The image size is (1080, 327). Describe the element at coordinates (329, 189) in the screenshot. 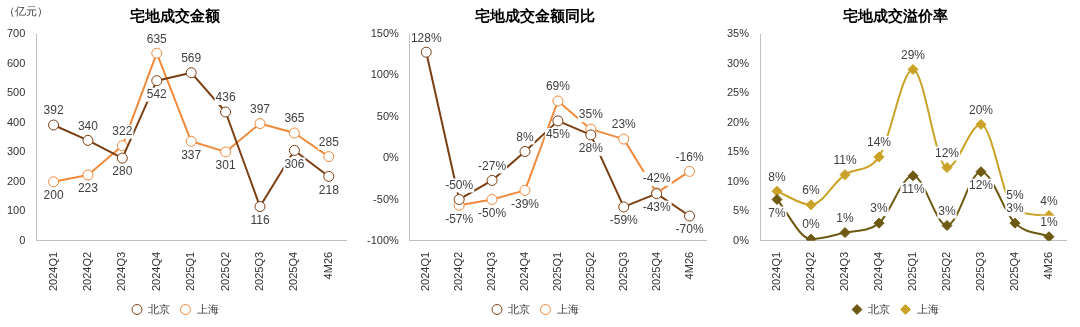

I see `data-label: 218` at that location.